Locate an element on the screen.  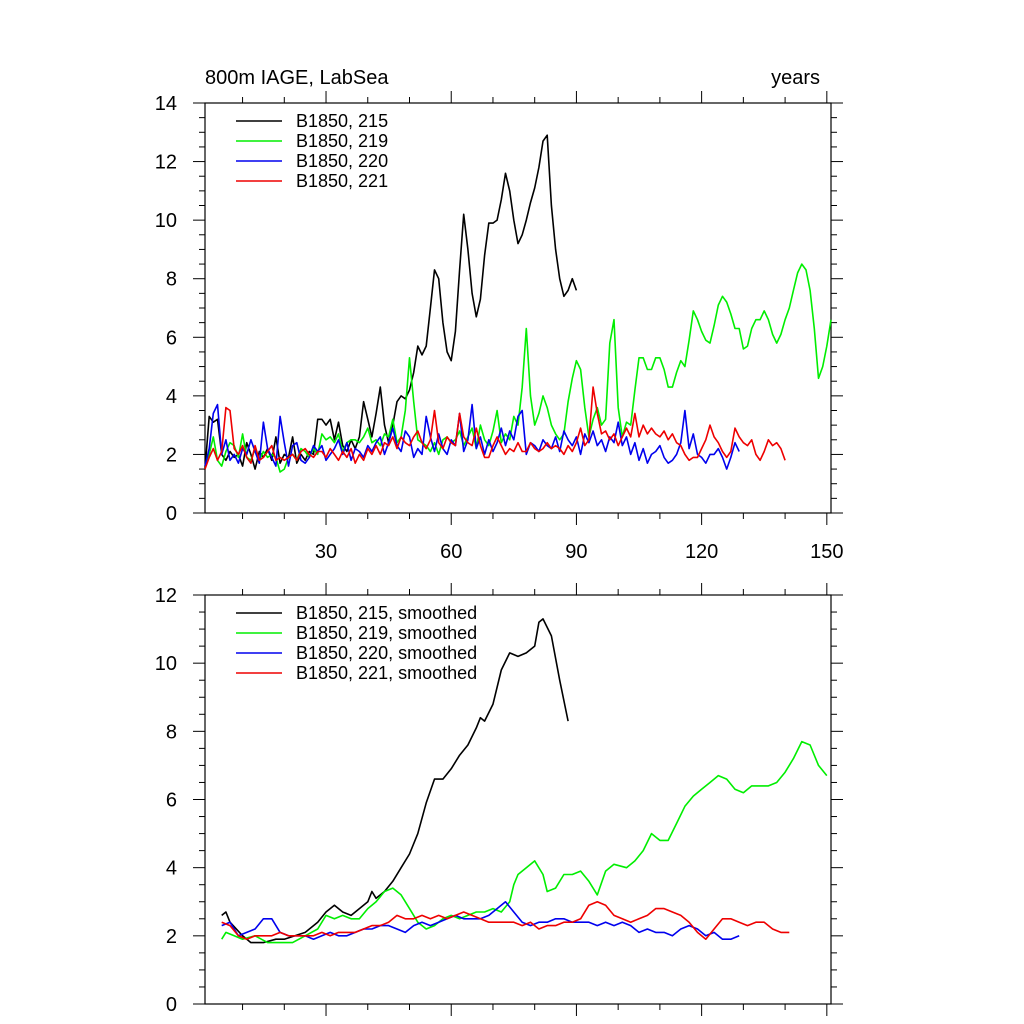
chart-title: 800m IAGE, LabSea is located at coordinates (297, 78).